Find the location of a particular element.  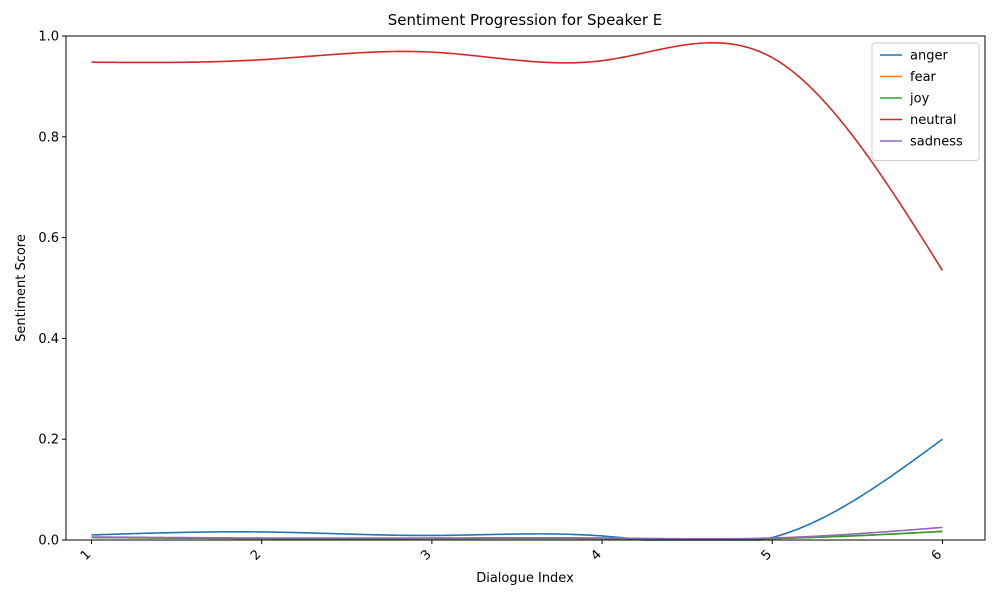

x-tick-label: 2 is located at coordinates (256, 555).